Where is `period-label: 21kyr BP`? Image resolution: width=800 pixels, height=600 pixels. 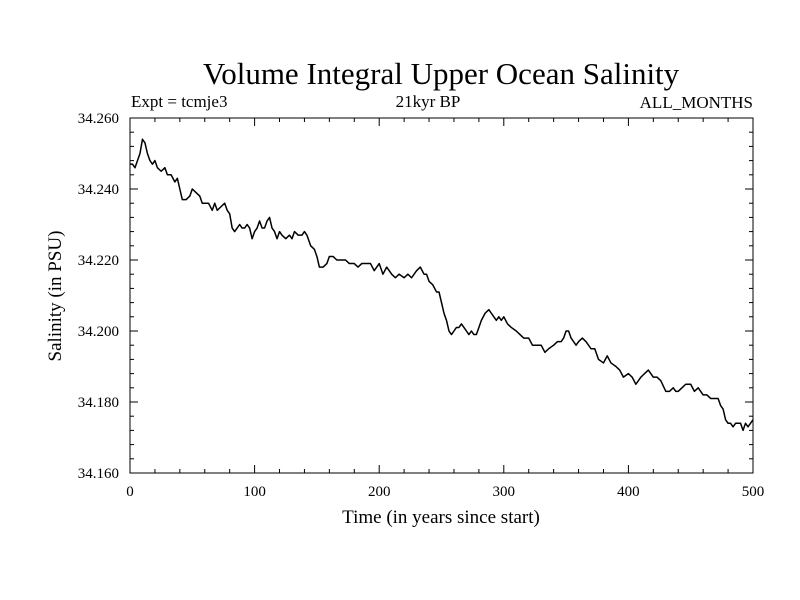
period-label: 21kyr BP is located at coordinates (428, 101).